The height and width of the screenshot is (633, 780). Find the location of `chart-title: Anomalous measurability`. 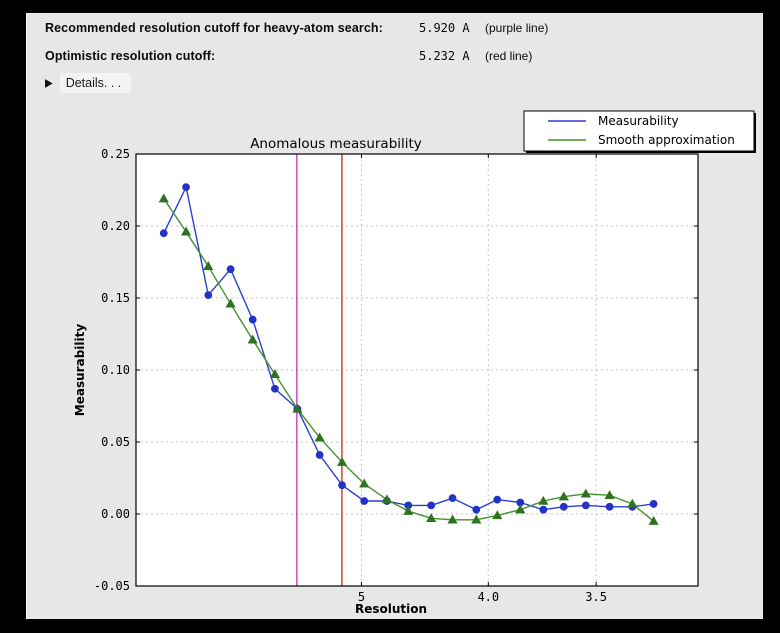

chart-title: Anomalous measurability is located at coordinates (336, 144).